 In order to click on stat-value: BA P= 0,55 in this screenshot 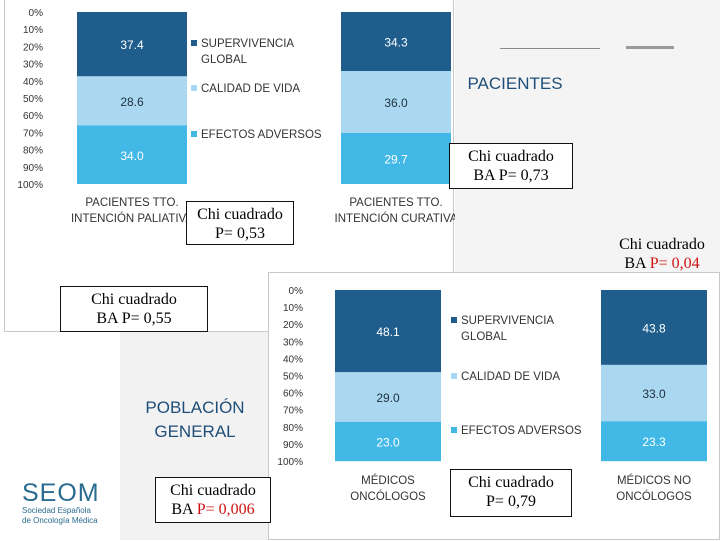, I will do `click(134, 318)`.